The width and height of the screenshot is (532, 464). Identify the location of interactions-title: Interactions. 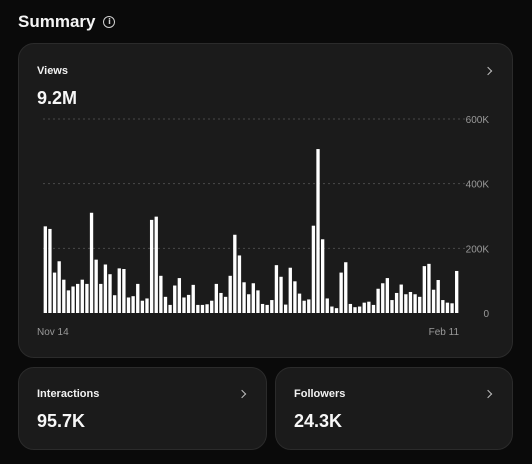
(68, 394).